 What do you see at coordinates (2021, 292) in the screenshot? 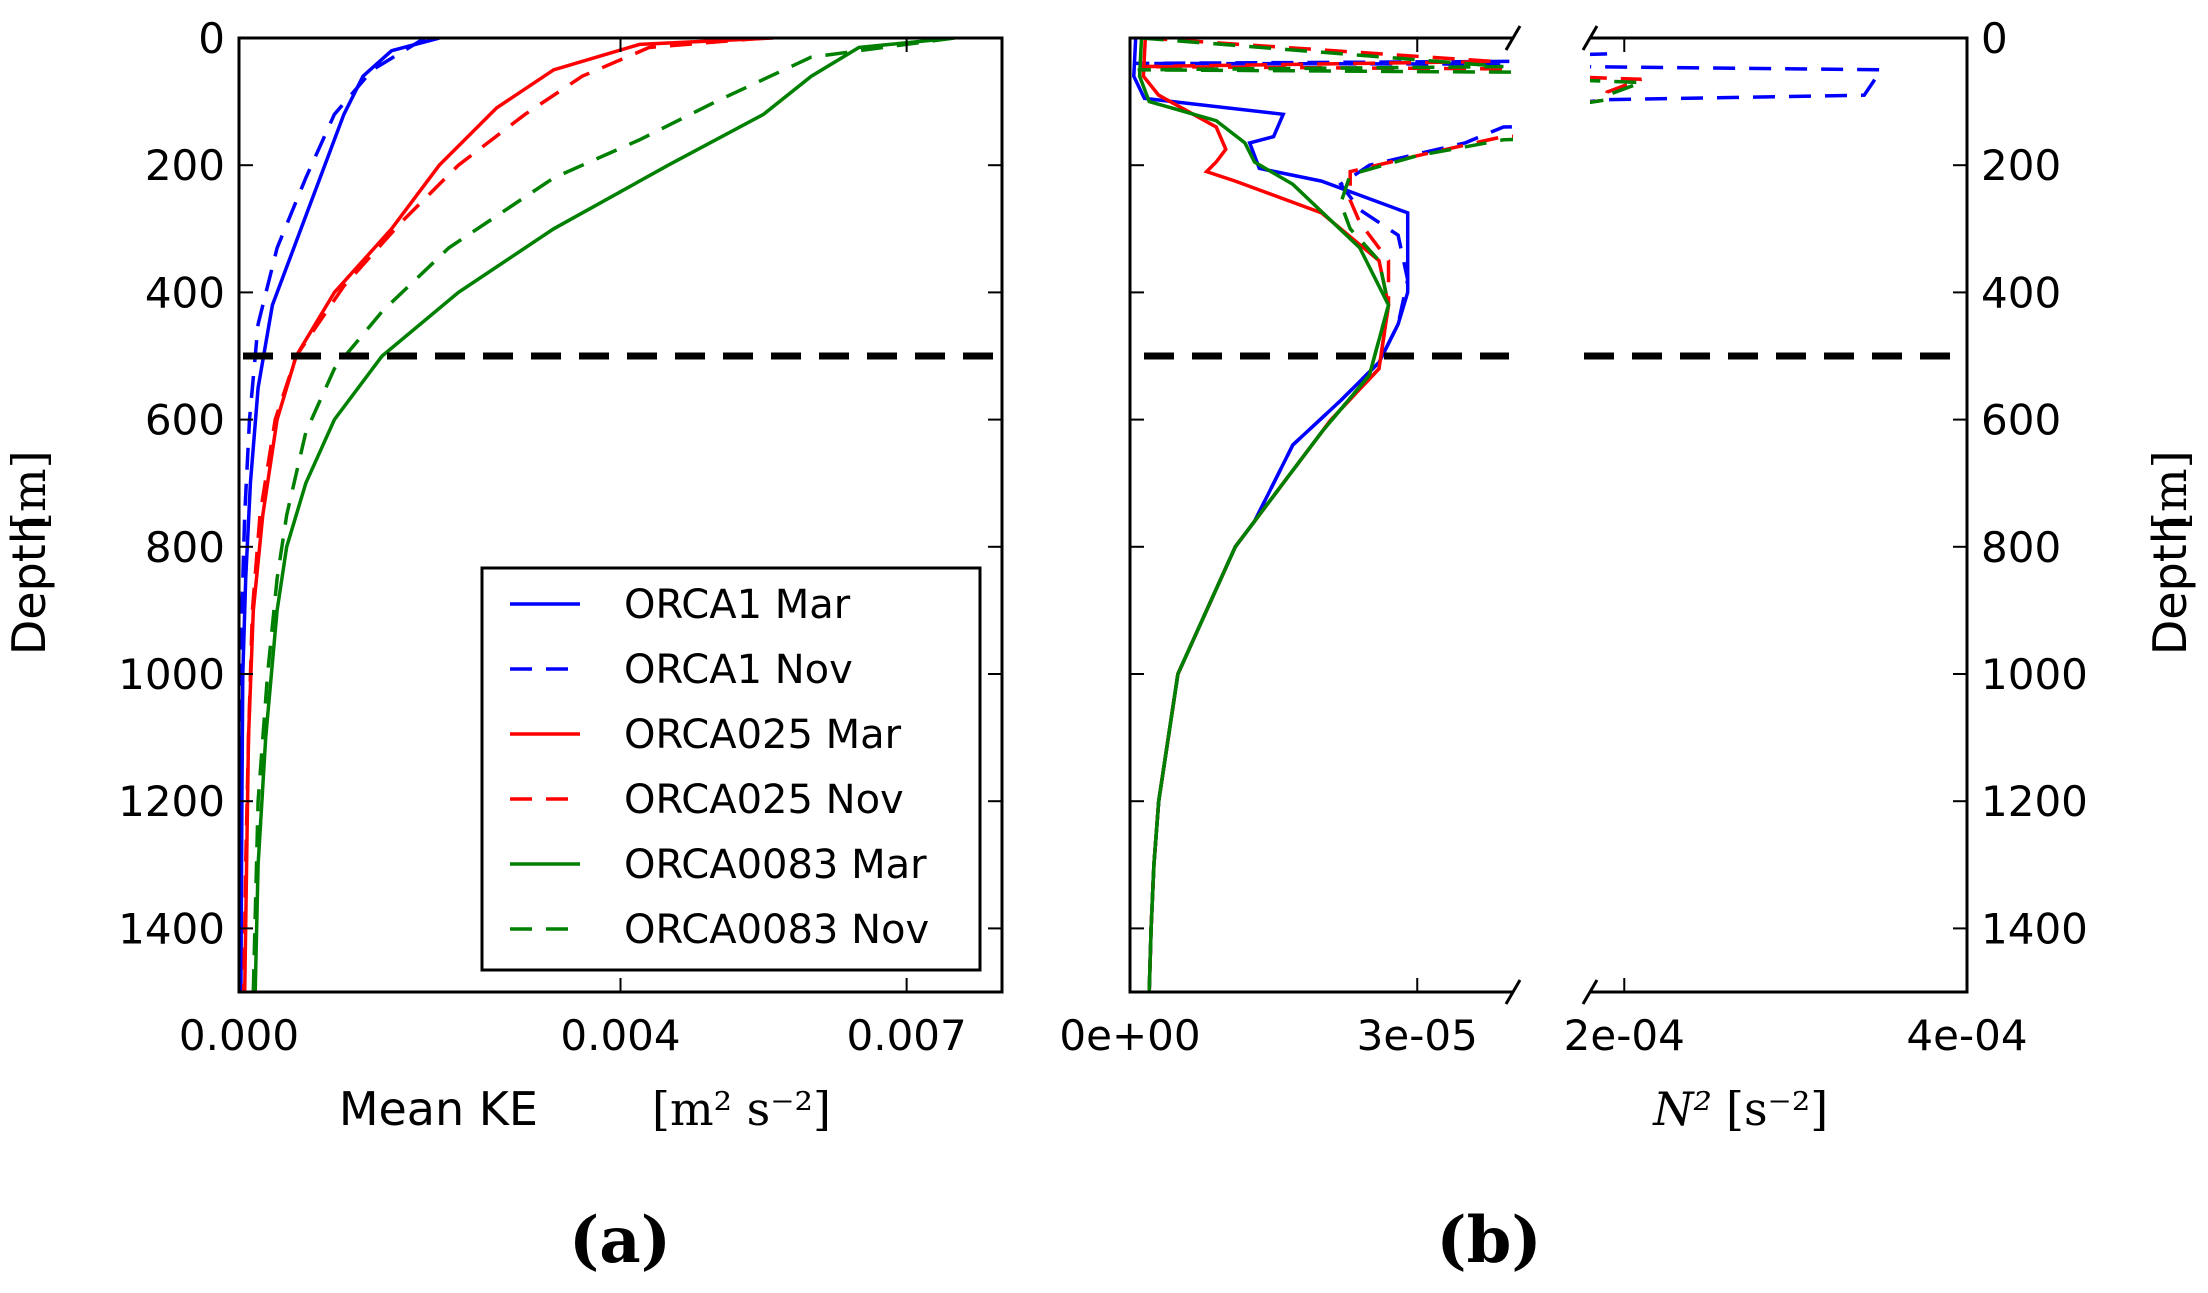
I see `panel-b-ytick-label: 400` at bounding box center [2021, 292].